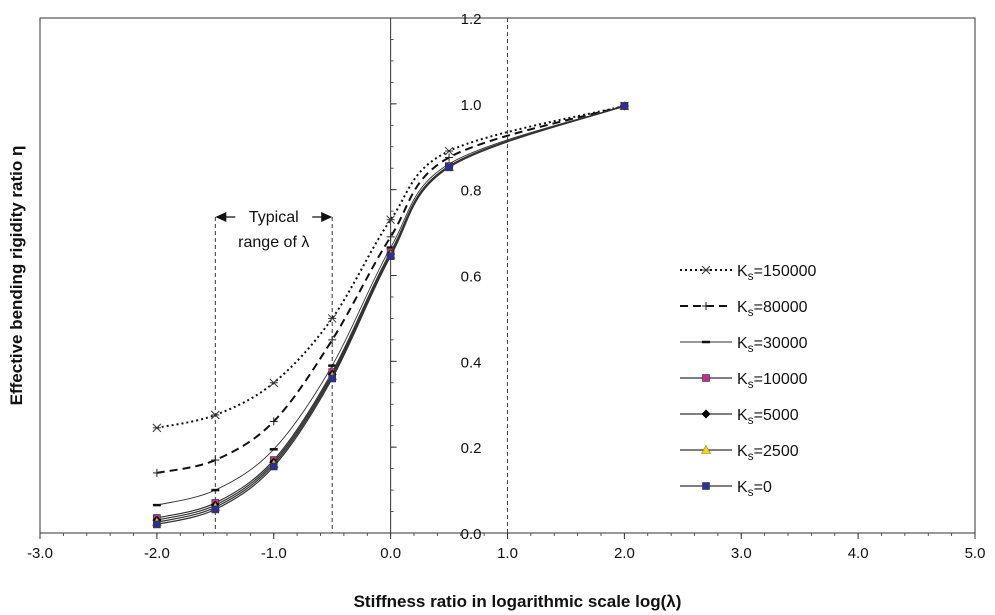  Describe the element at coordinates (624, 553) in the screenshot. I see `x-tick-label: 2.0` at that location.